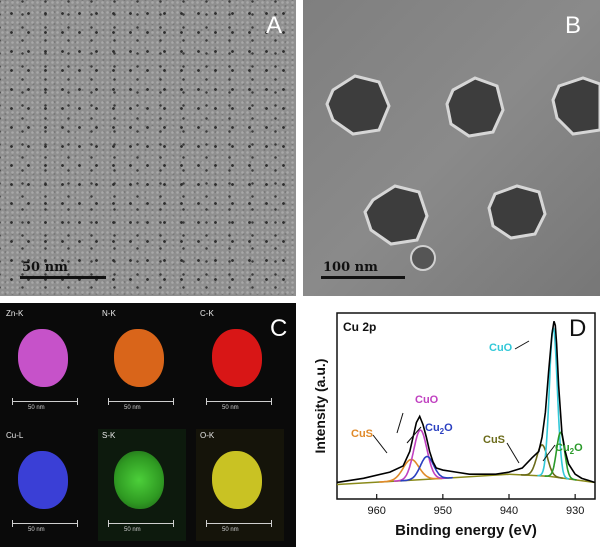  Describe the element at coordinates (359, 327) in the screenshot. I see `chart-title: Cu 2p` at that location.